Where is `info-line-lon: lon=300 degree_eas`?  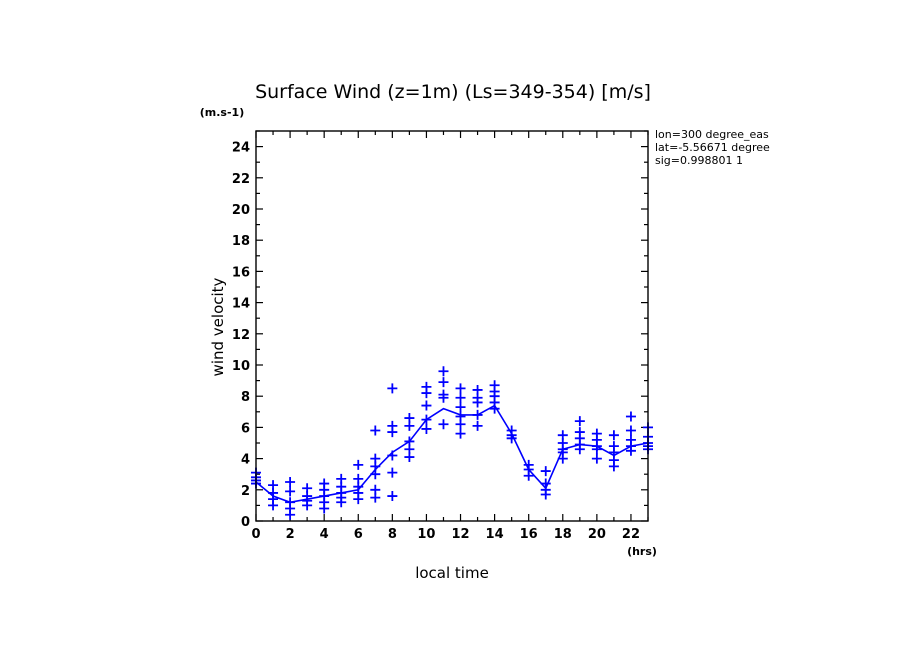
info-line-lon: lon=300 degree_eas is located at coordinates (712, 134).